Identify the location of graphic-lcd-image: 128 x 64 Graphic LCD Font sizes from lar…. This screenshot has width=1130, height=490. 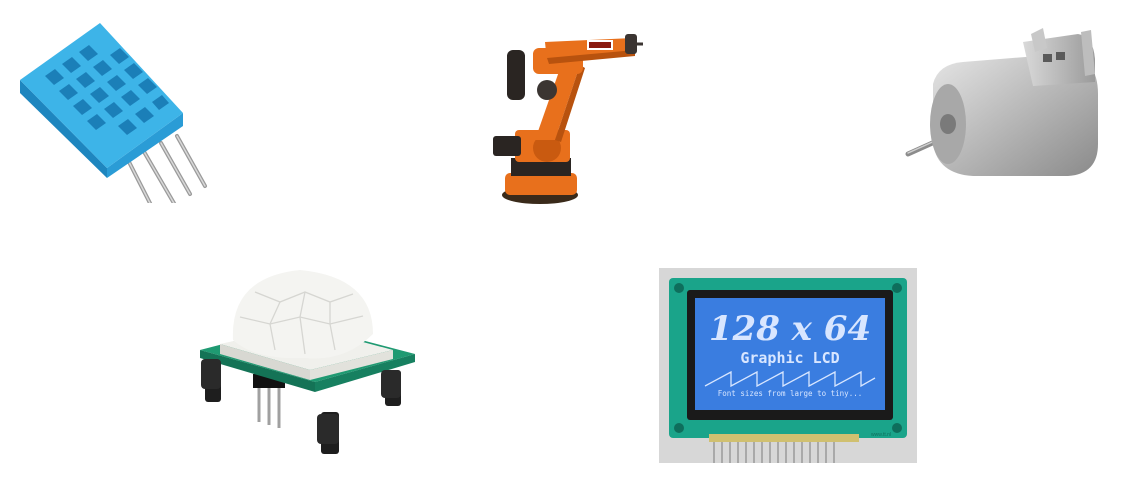
(788, 365).